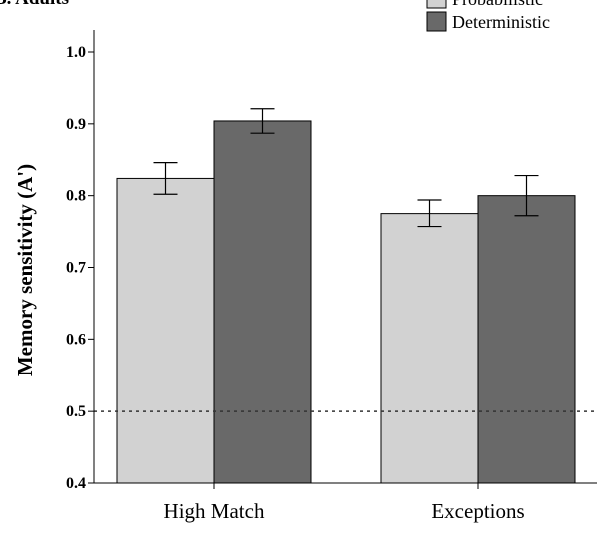 This screenshot has height=533, width=597. What do you see at coordinates (429, 213) in the screenshot?
I see `error-bar-exceptions-probabilistic` at bounding box center [429, 213].